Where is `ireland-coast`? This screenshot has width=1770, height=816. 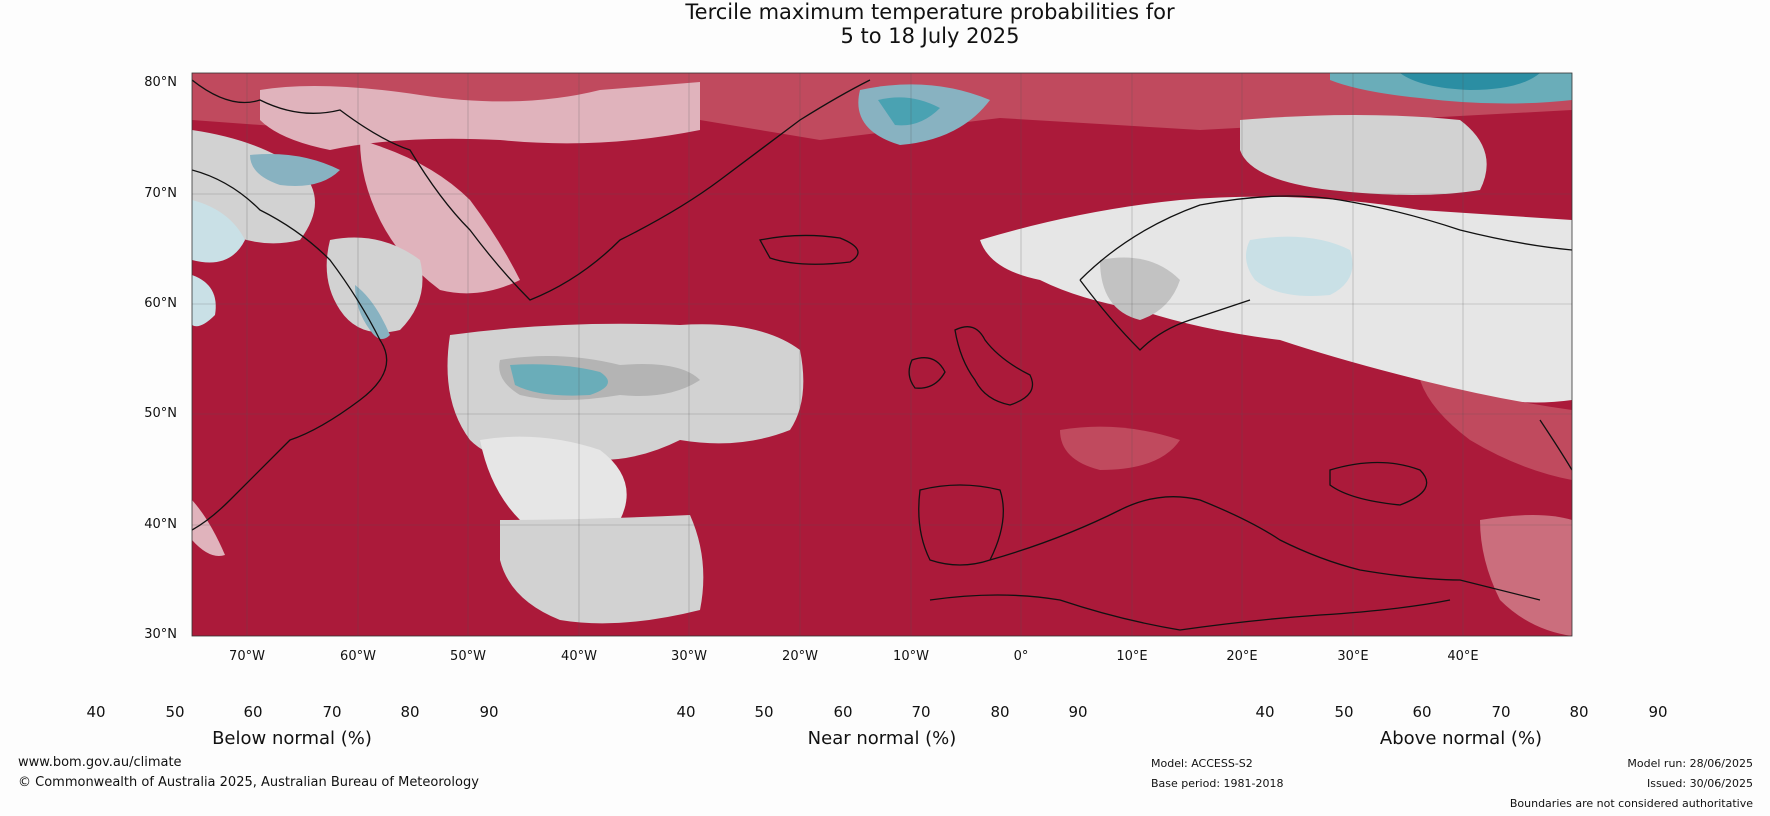 ireland-coast is located at coordinates (927, 373).